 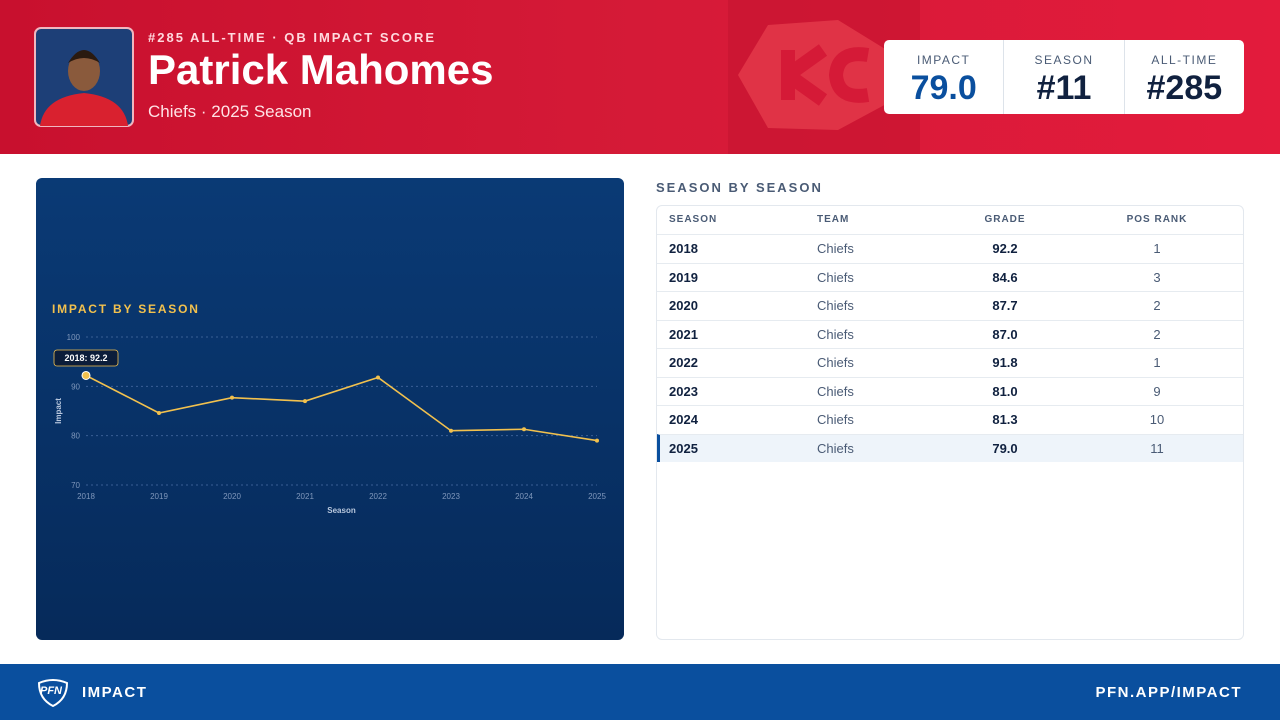 I want to click on column-header: SEASON, so click(x=693, y=219).